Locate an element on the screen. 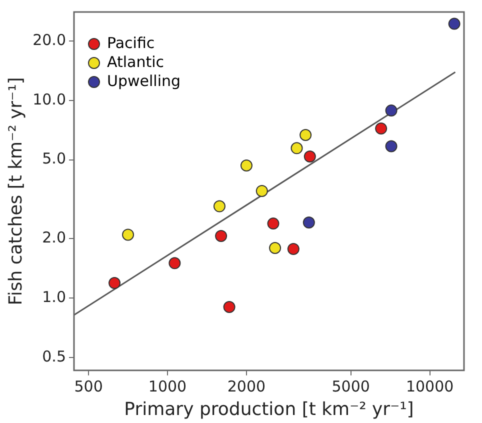 The height and width of the screenshot is (423, 482). x-tick-label: 500 is located at coordinates (88, 386).